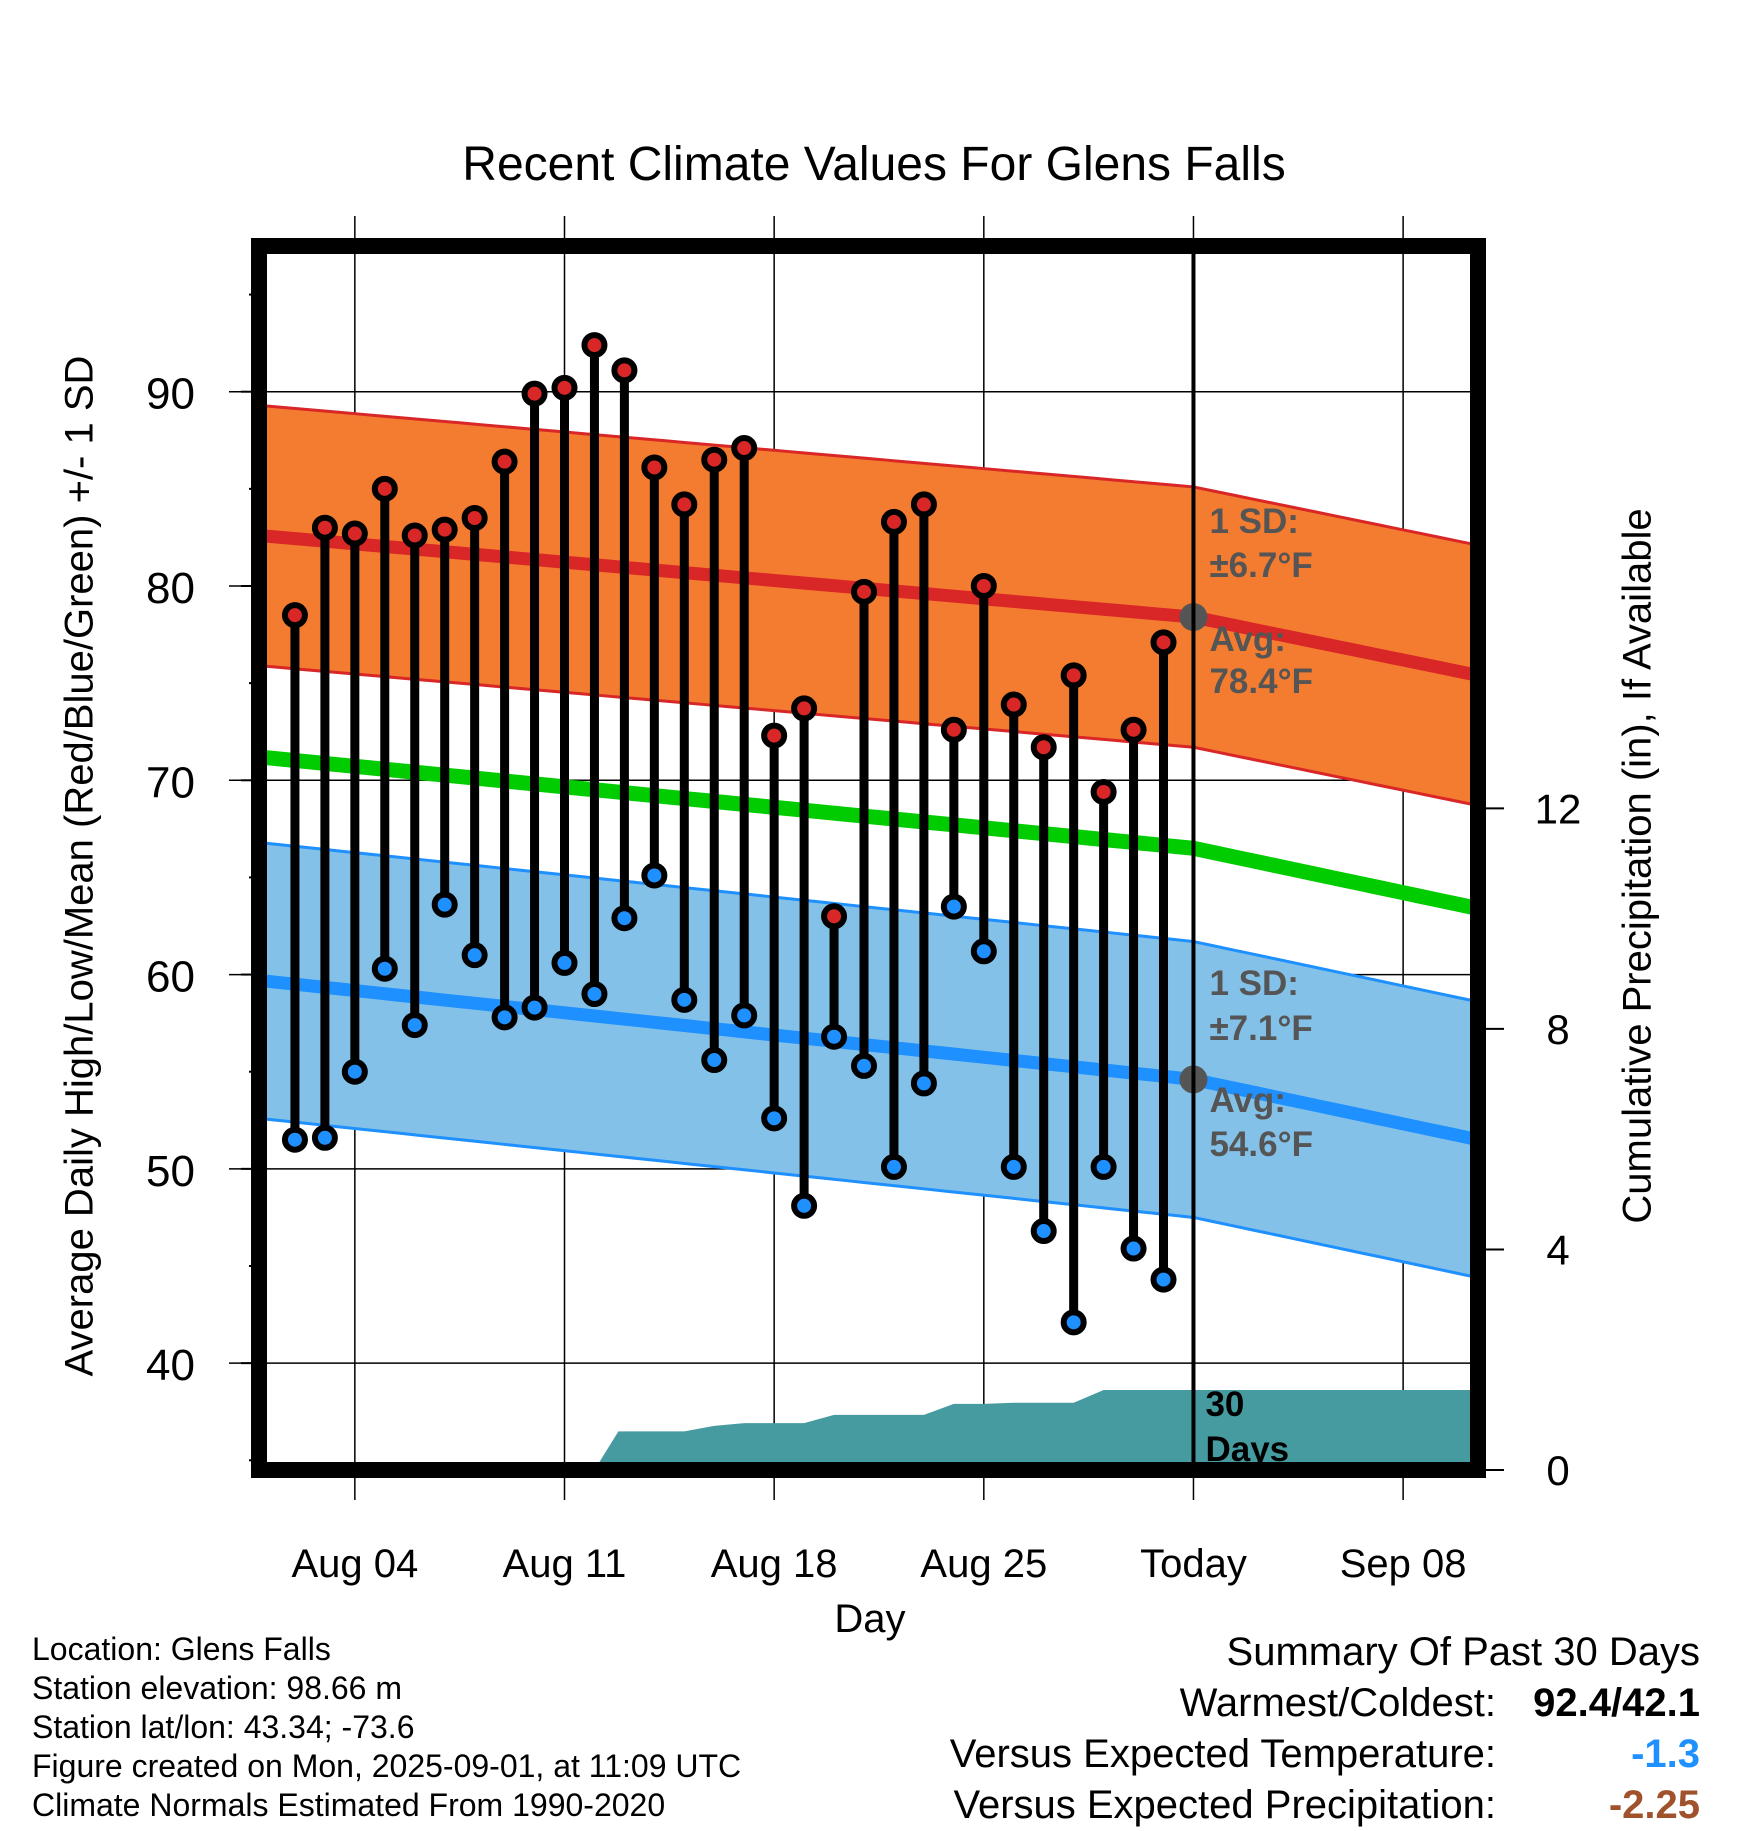  I want to click on warm-cold-value: 92.4/42.1, so click(1616, 1703).